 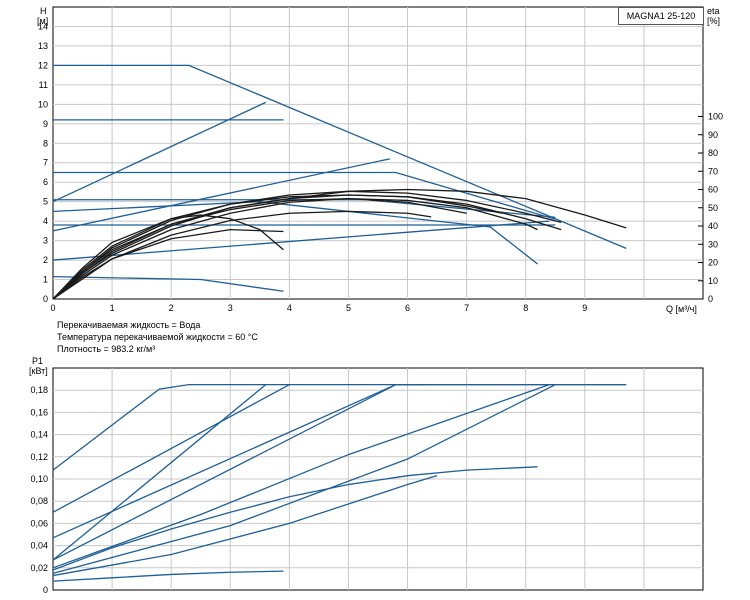 What do you see at coordinates (45, 280) in the screenshot?
I see `head-y-tick-label: 1` at bounding box center [45, 280].